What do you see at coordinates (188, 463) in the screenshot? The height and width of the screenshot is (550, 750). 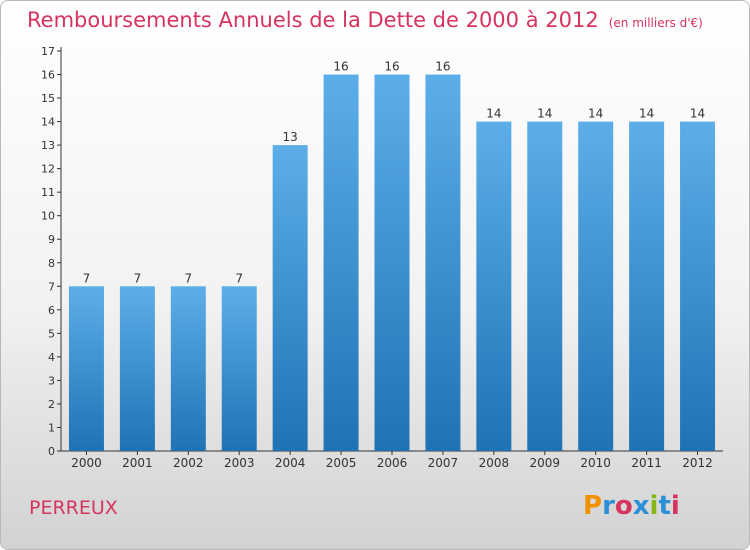 I see `x-tick-label: 2002` at bounding box center [188, 463].